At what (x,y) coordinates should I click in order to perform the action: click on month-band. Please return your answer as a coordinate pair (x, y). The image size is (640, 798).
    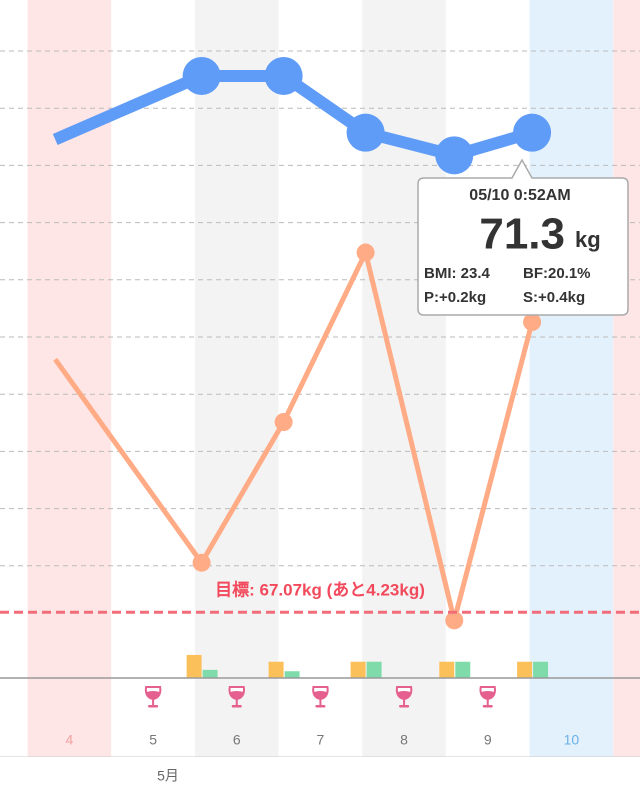
    Looking at the image, I should click on (320, 777).